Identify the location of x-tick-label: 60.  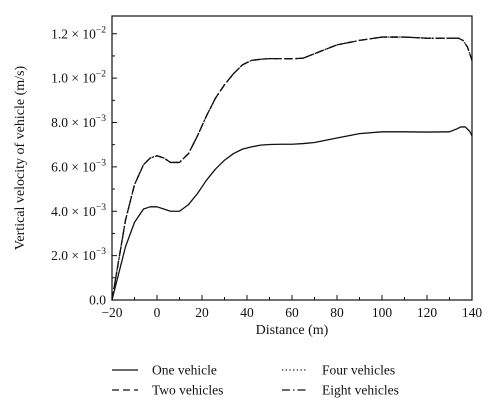
(292, 312).